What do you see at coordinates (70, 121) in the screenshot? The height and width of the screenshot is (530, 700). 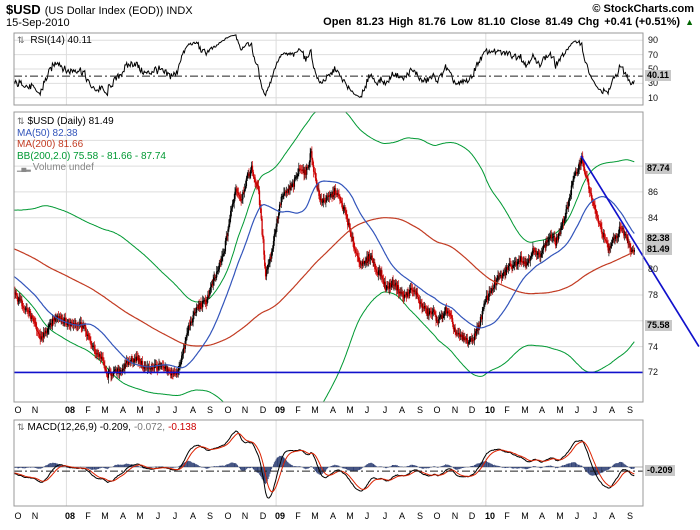 I see `legend-text: $USD (Daily) 81.49` at bounding box center [70, 121].